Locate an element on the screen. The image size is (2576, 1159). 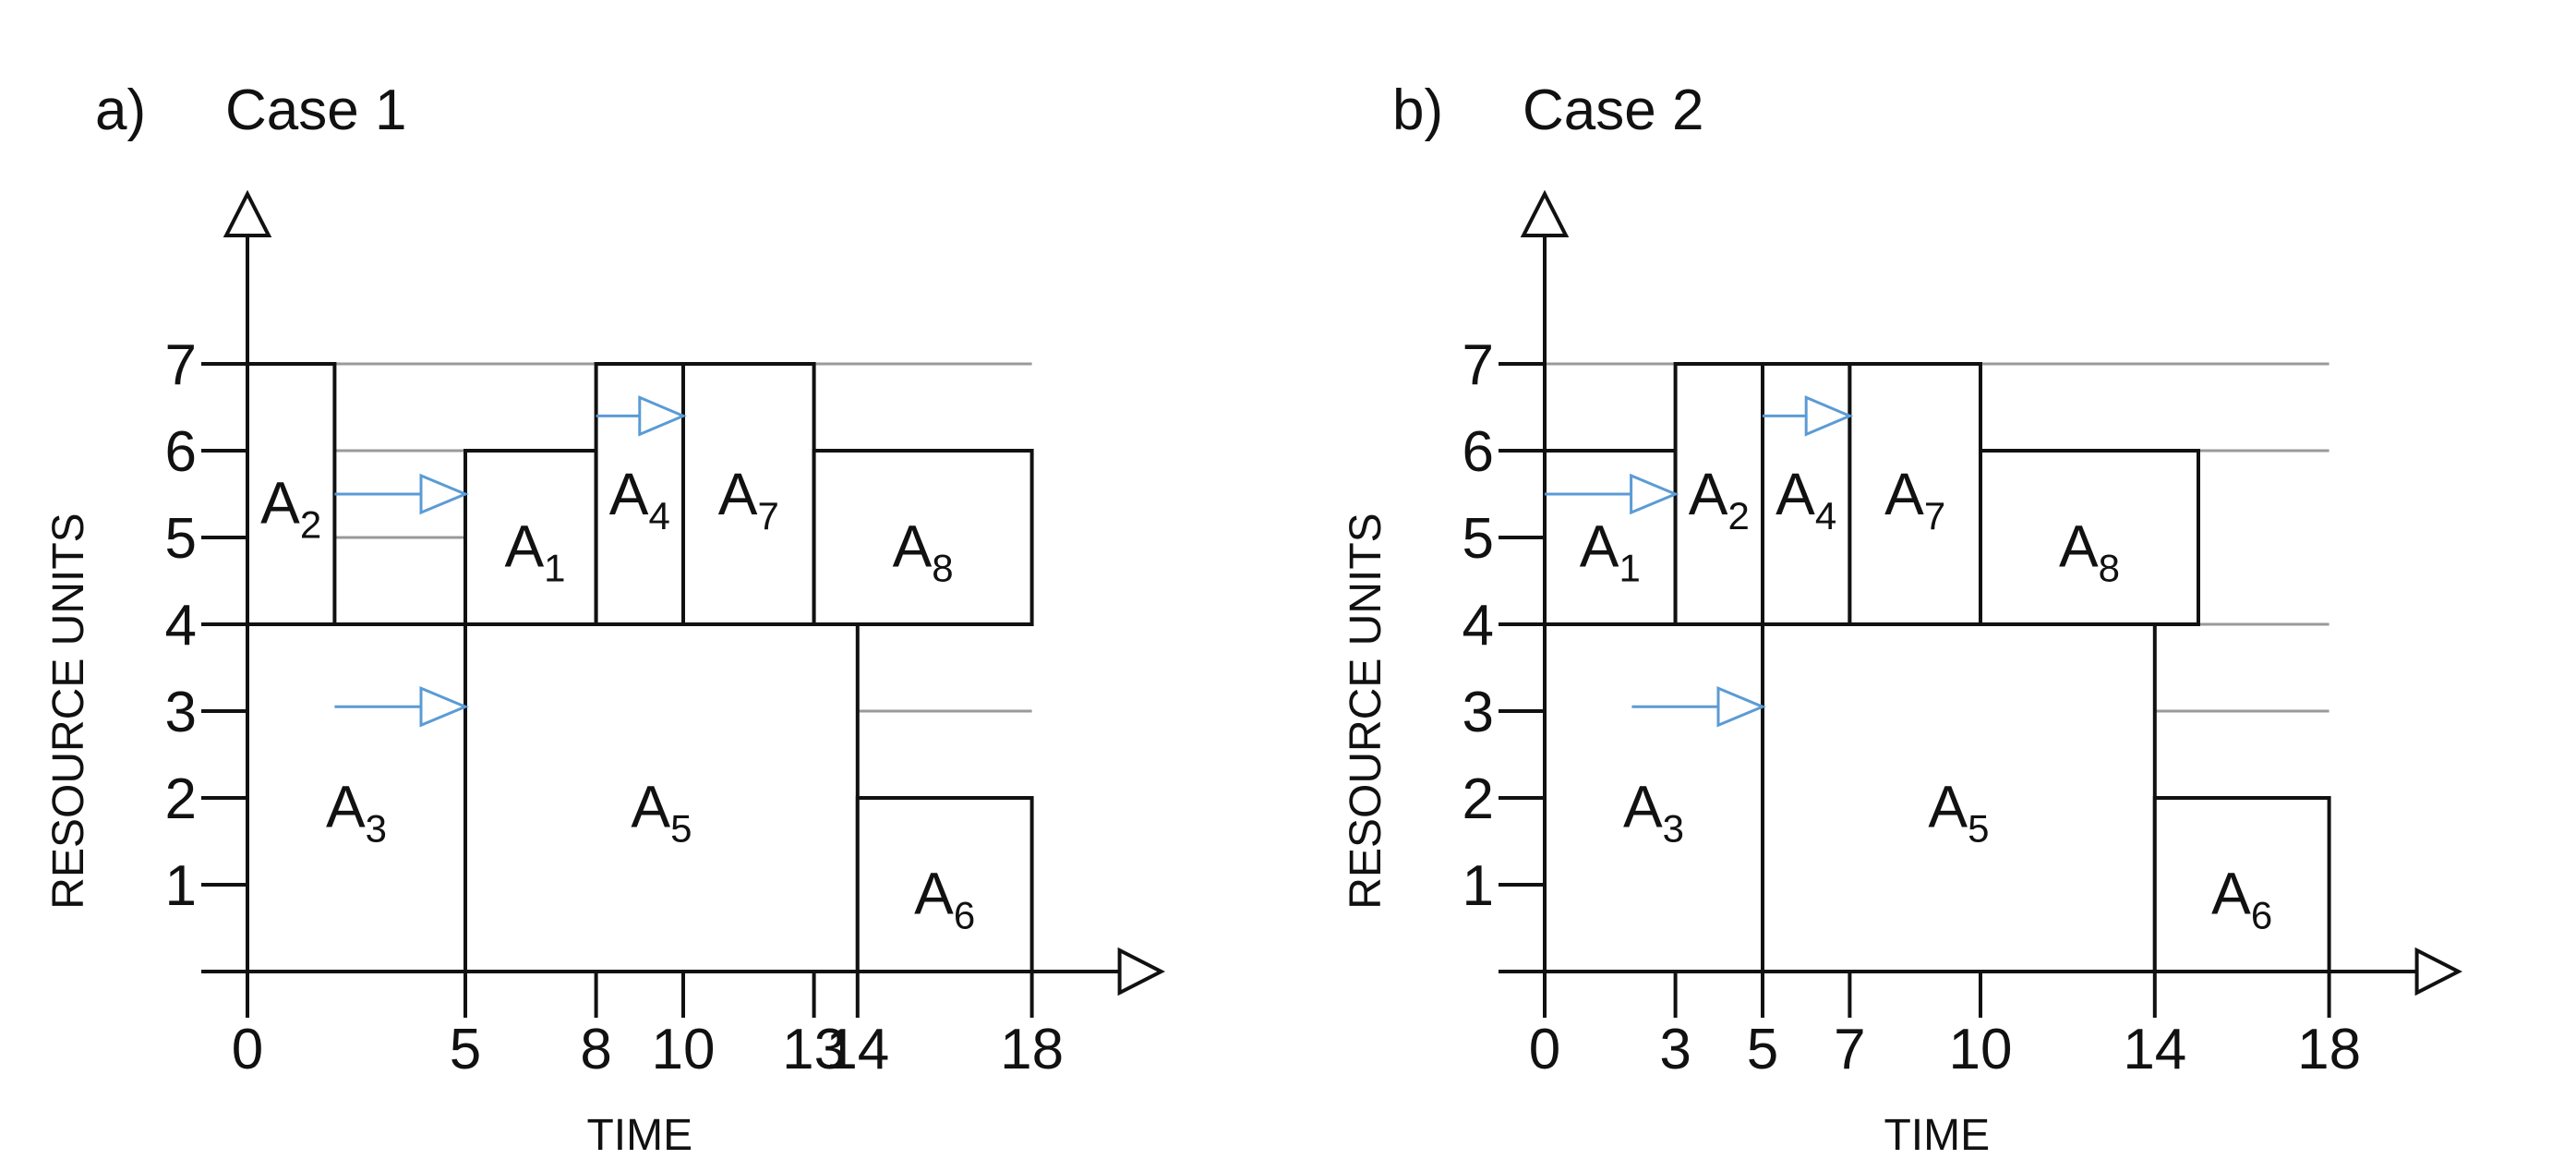
activity-block-a6 is located at coordinates (944, 884).